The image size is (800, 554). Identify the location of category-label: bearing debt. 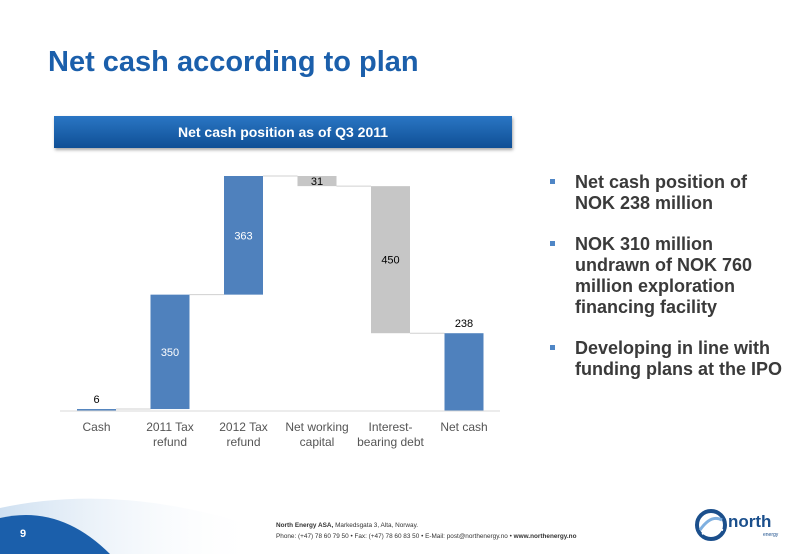
(390, 442).